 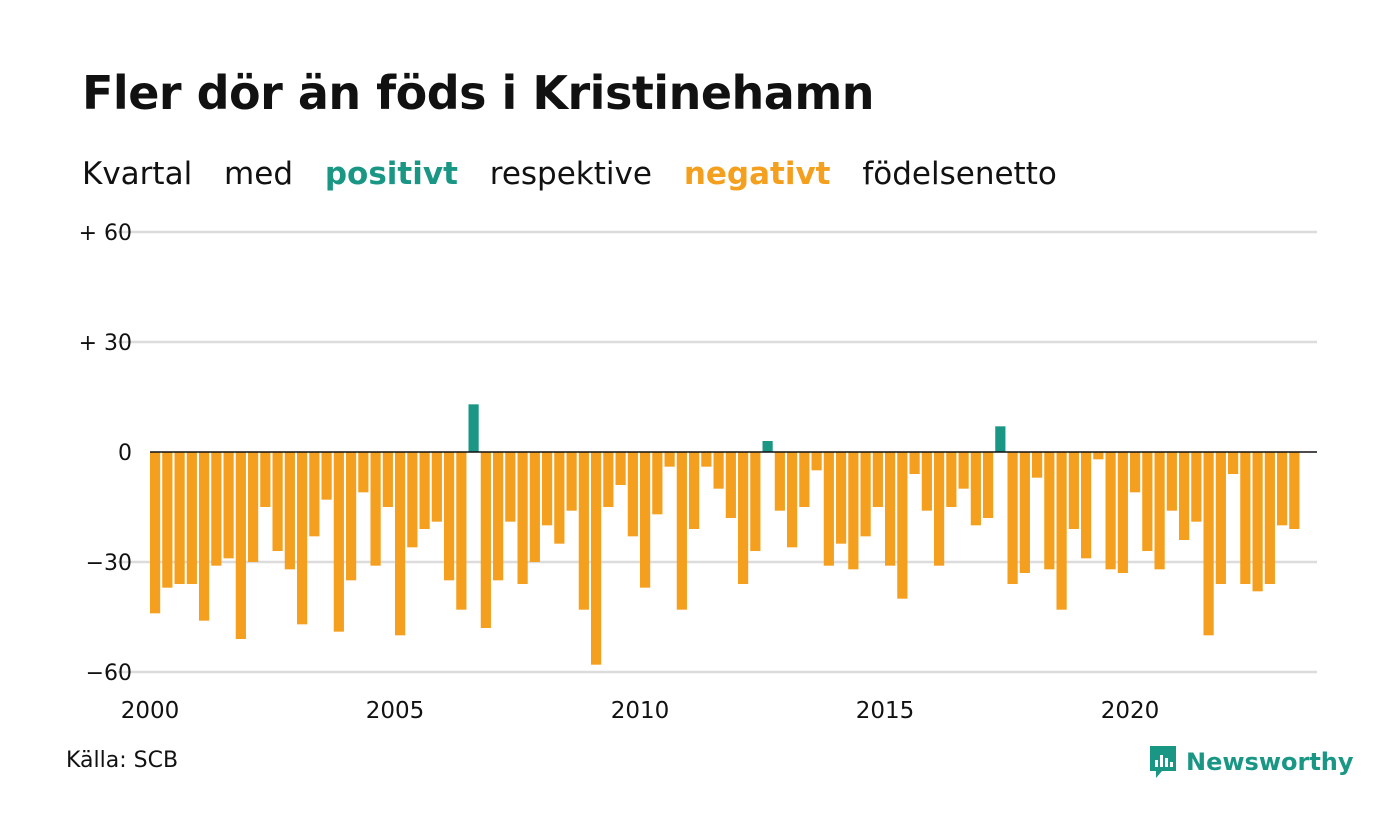 What do you see at coordinates (105, 233) in the screenshot?
I see `y-tick-label: + 60` at bounding box center [105, 233].